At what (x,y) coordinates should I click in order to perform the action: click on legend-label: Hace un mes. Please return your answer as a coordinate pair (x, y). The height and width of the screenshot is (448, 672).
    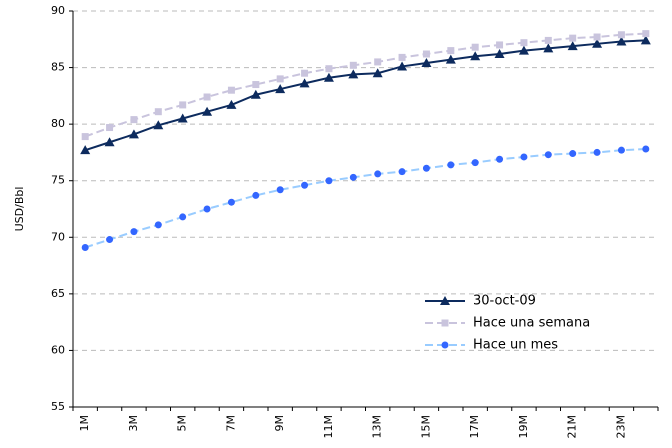
    Looking at the image, I should click on (515, 345).